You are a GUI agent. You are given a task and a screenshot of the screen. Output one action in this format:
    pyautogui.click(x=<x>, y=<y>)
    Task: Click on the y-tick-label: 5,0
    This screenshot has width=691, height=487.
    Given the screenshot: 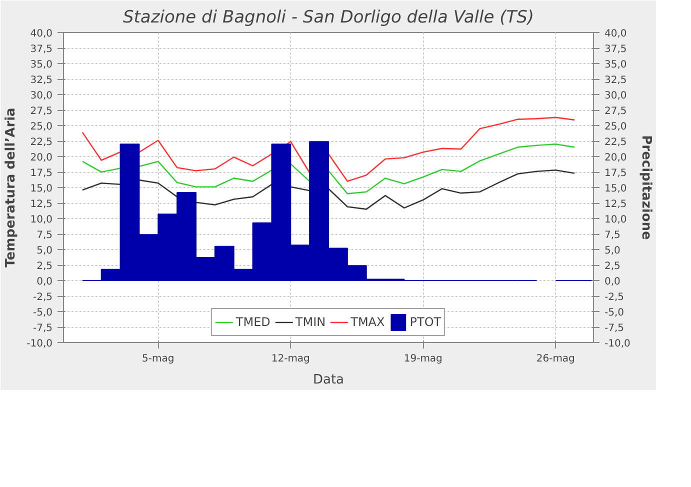 What is the action you would take?
    pyautogui.click(x=44, y=251)
    